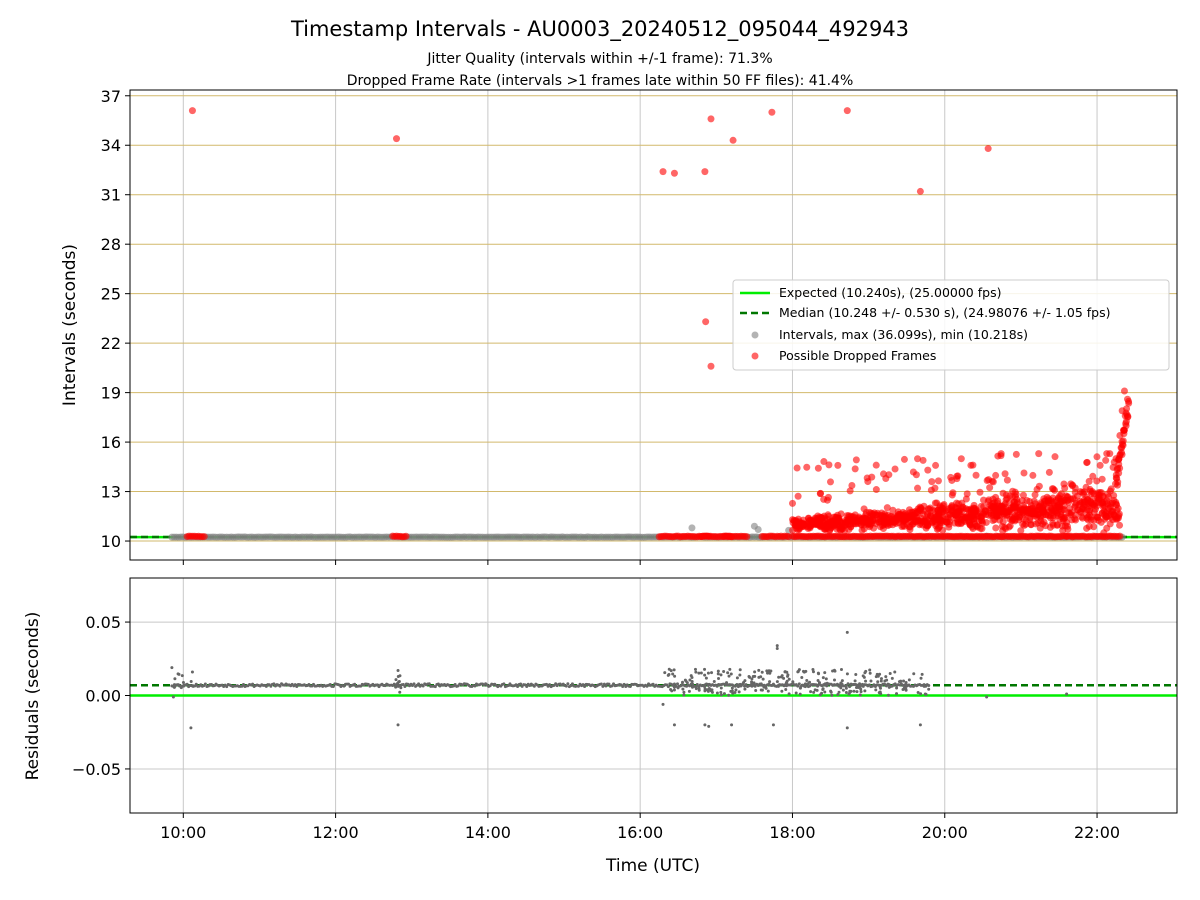 This screenshot has height=900, width=1200. I want to click on x-axis-label: Time (UTC), so click(652, 866).